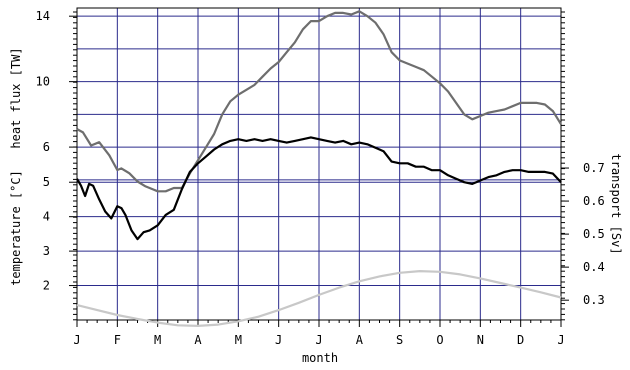 This screenshot has width=630, height=370. I want to click on x-axis-title: month, so click(320, 358).